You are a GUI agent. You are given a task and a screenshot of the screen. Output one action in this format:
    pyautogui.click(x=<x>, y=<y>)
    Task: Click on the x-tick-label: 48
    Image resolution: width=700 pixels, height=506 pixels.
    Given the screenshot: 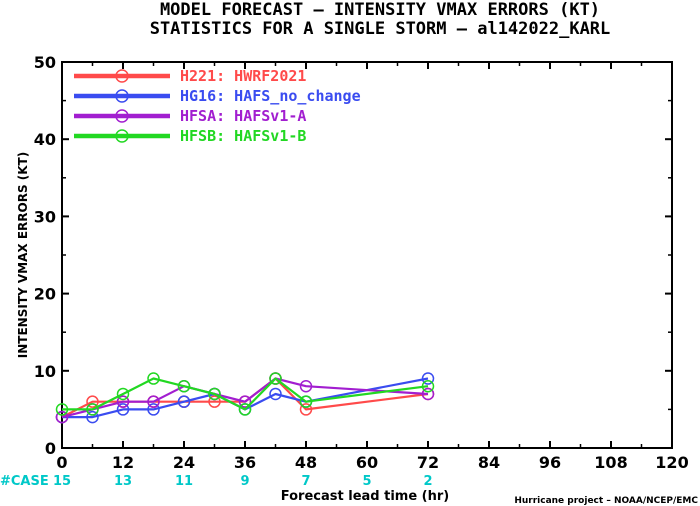 What is the action you would take?
    pyautogui.click(x=306, y=462)
    